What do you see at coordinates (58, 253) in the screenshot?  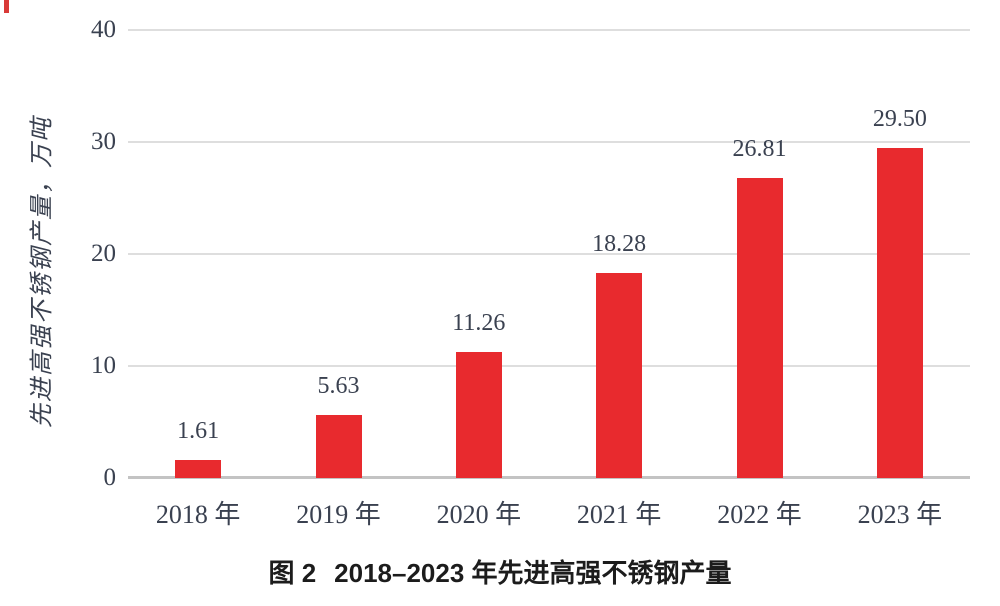 I see `y-axis-ticks: 0 10 20 30 40` at bounding box center [58, 253].